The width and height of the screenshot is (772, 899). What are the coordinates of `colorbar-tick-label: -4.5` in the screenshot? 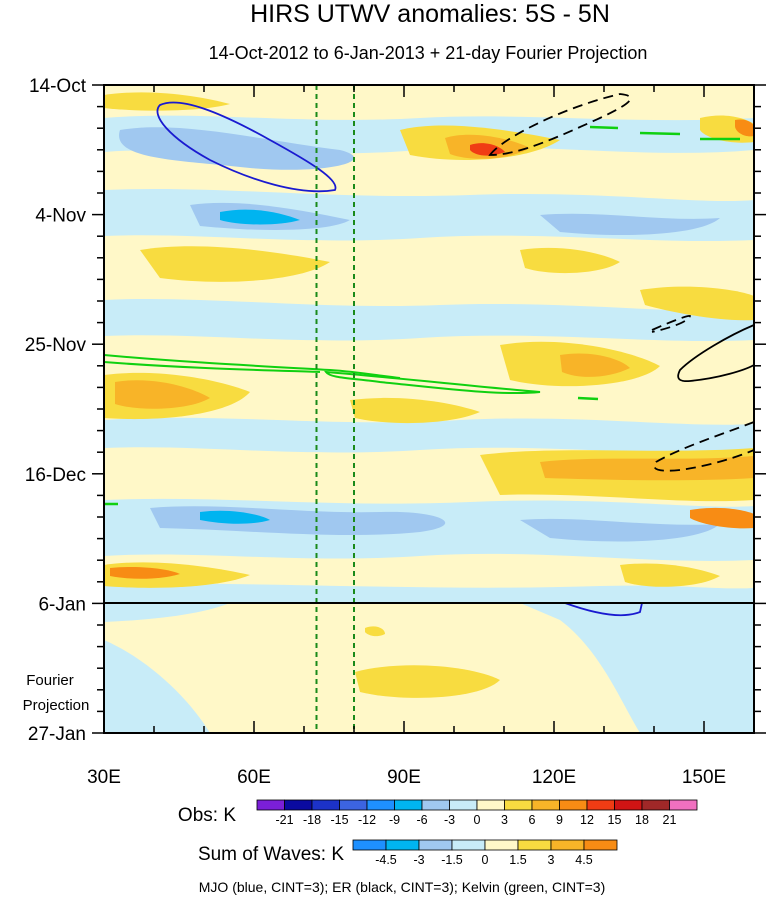 It's located at (386, 860).